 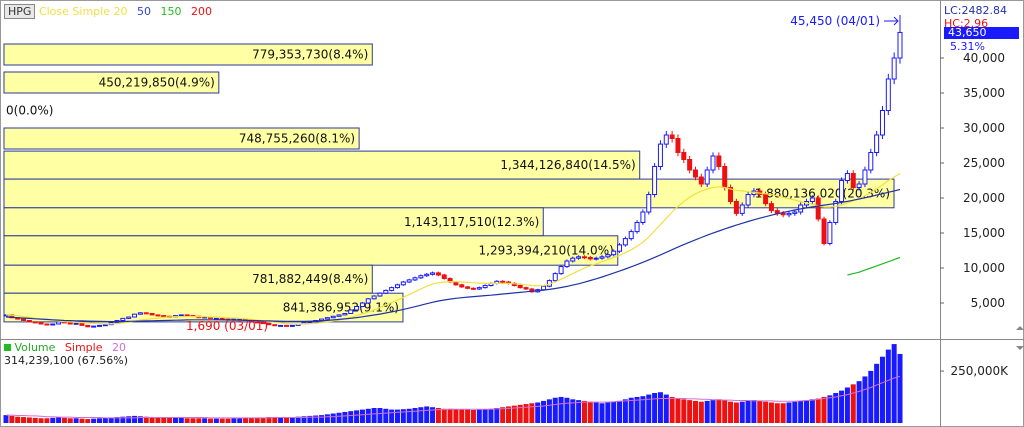 I want to click on volume-profile-label: 779,353,730(8.4%), so click(x=310, y=55).